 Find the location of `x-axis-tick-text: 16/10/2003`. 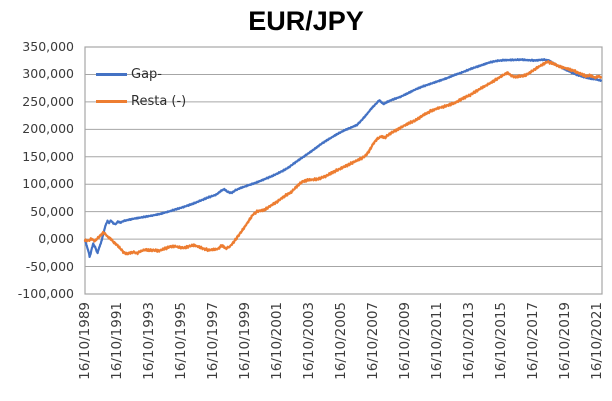

x-axis-tick-text: 16/10/2003 is located at coordinates (308, 341).